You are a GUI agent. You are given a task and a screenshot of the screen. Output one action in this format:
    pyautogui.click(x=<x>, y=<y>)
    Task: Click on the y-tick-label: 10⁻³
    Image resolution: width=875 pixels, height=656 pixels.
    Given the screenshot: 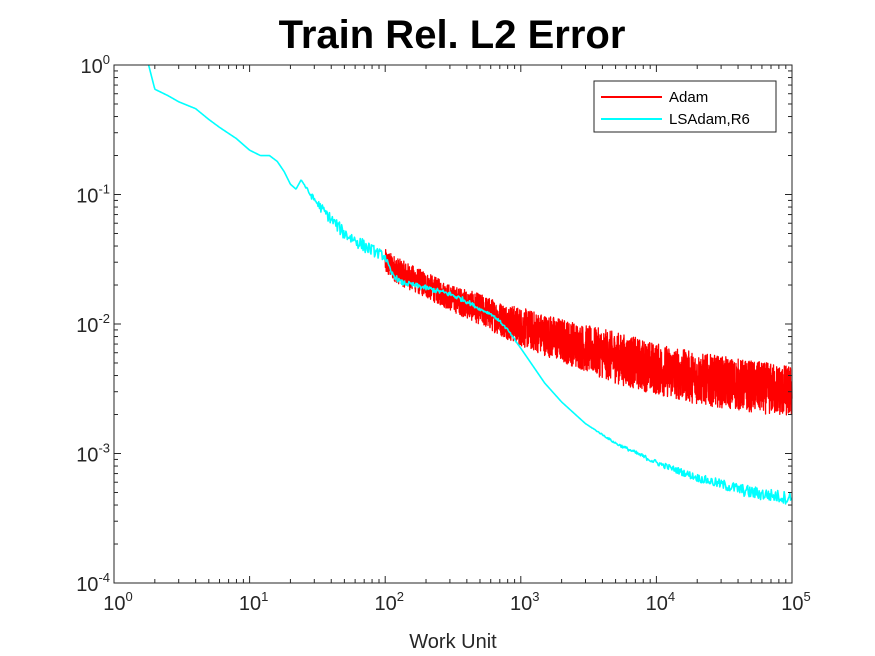 What is the action you would take?
    pyautogui.click(x=93, y=454)
    